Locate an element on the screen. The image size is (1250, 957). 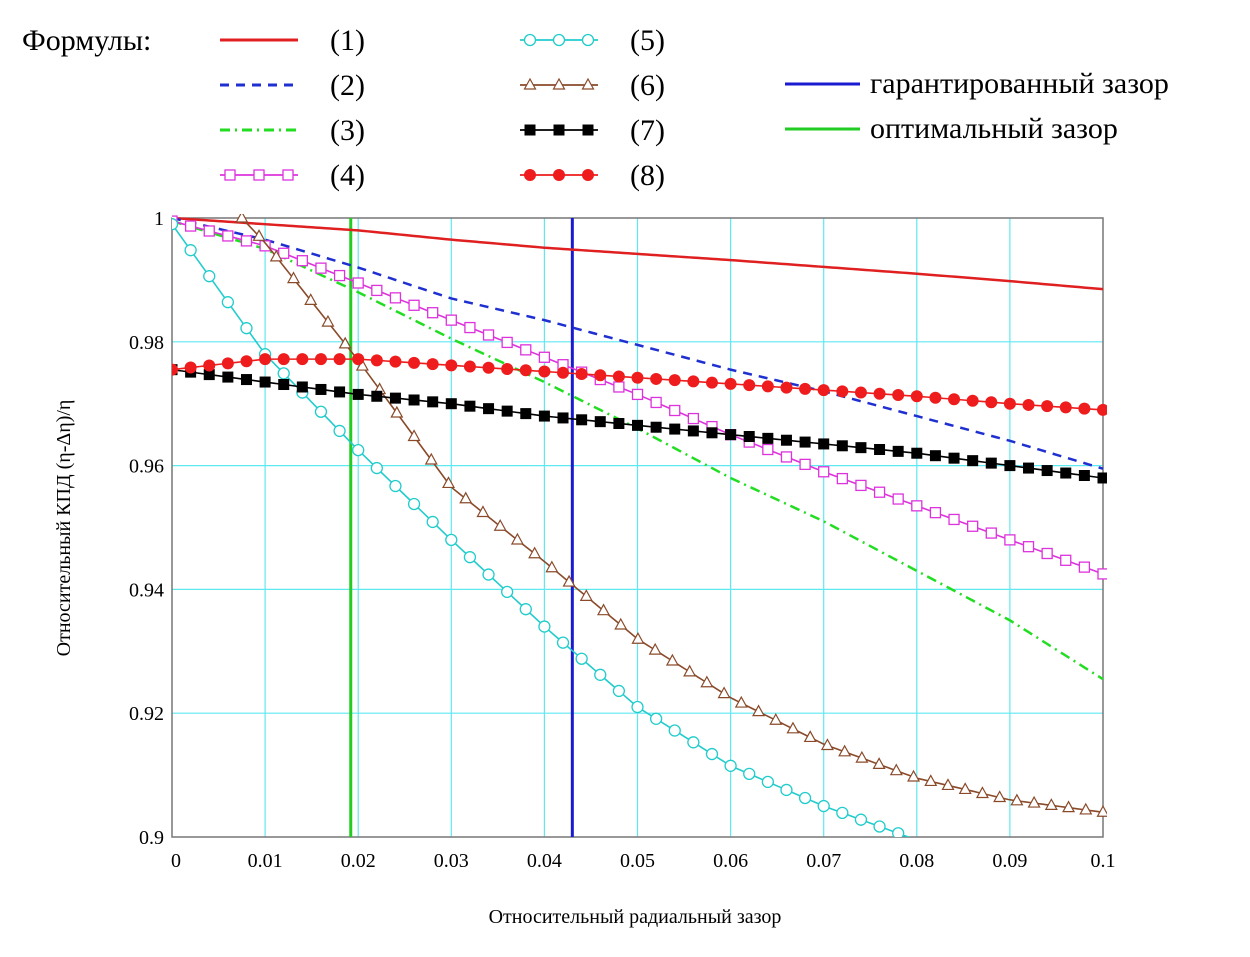
x-tick-label: 0.05 is located at coordinates (637, 861).